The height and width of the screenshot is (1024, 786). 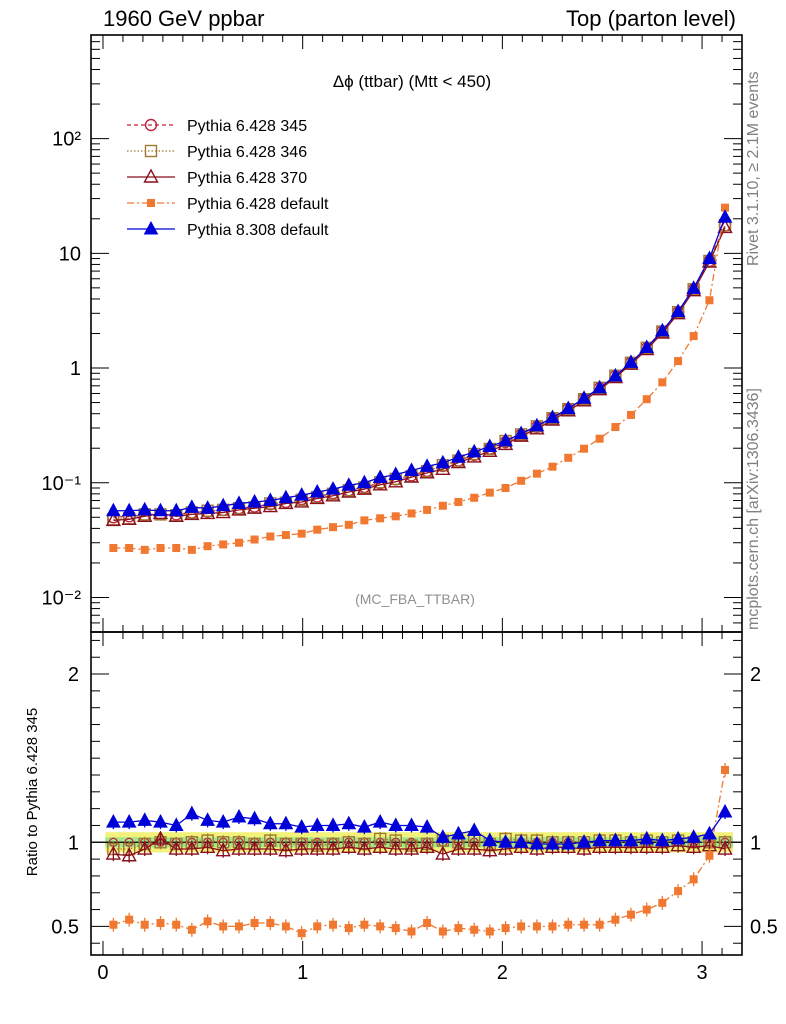 What do you see at coordinates (701, 973) in the screenshot?
I see `x-tick-label: 3` at bounding box center [701, 973].